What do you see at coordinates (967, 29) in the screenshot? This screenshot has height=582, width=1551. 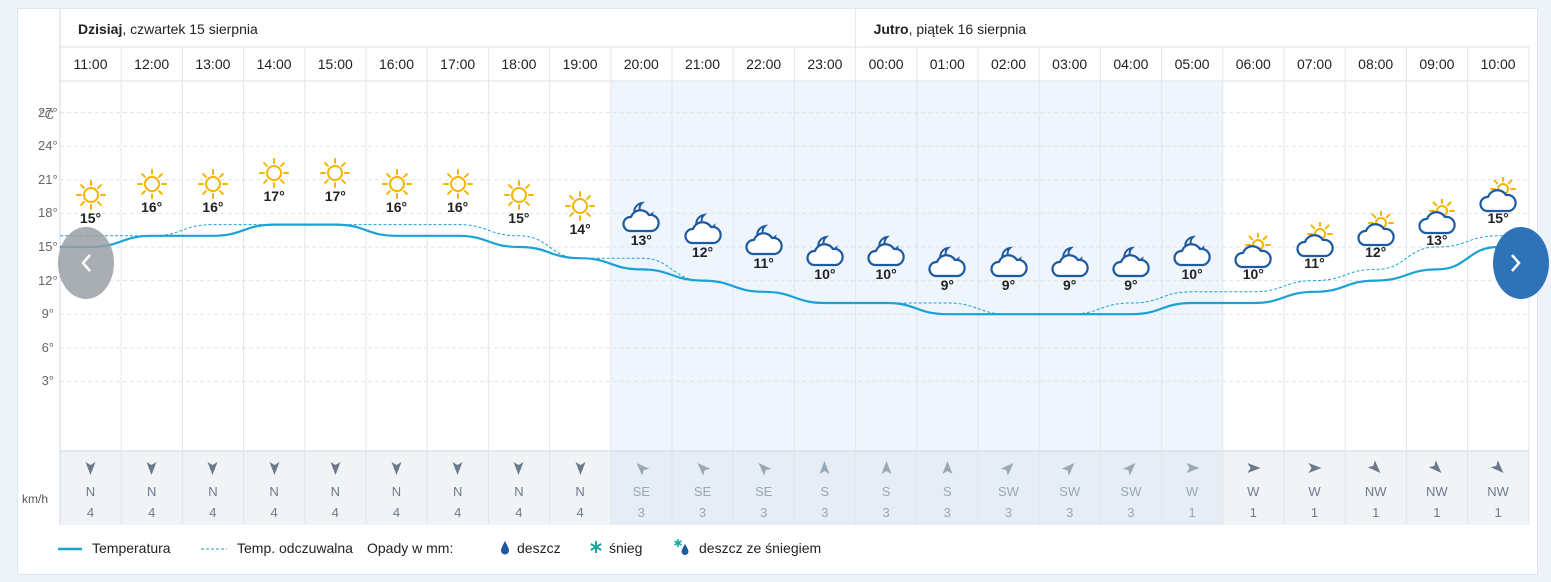 I see `day-date: , piątek 16 sierpnia` at bounding box center [967, 29].